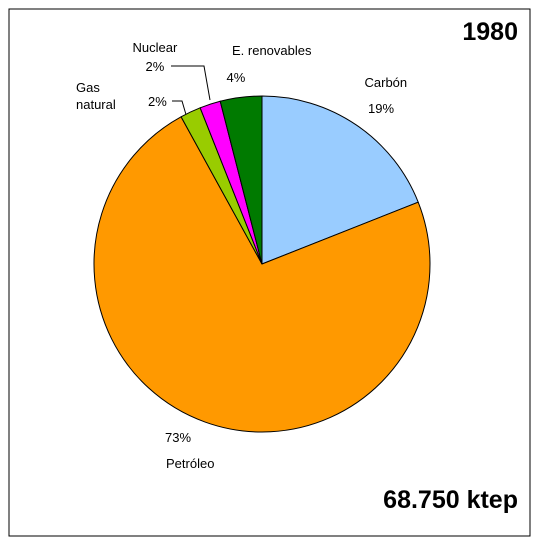 This screenshot has width=540, height=545. I want to click on slice-label: E. renovables, so click(272, 50).